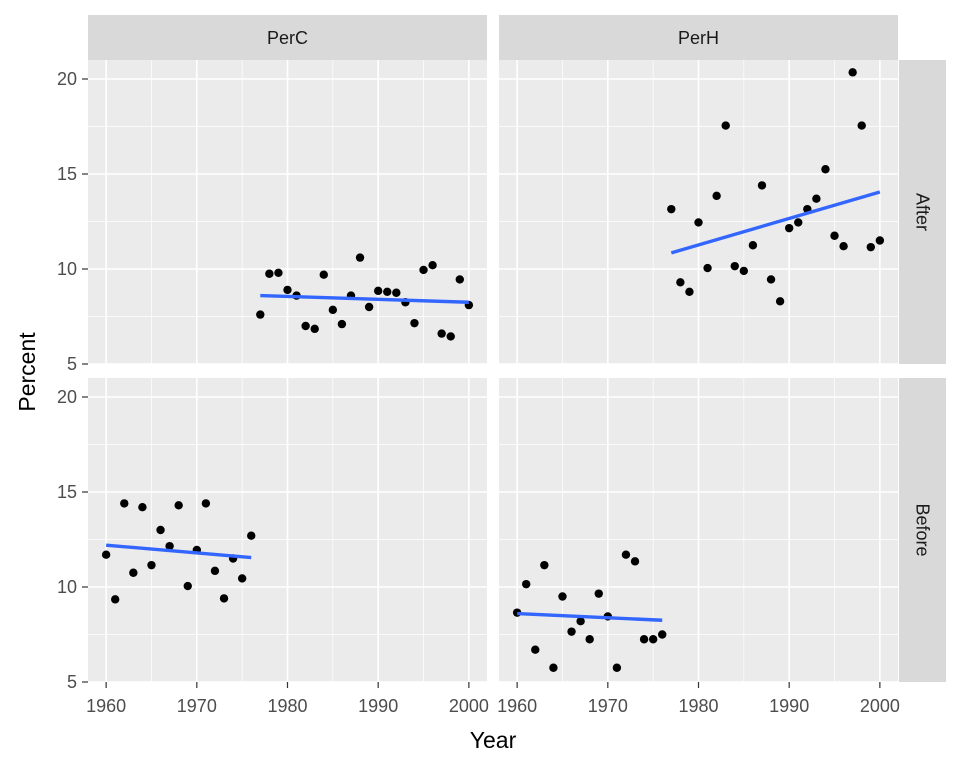 This screenshot has width=960, height=768. I want to click on strip-label: PerH, so click(698, 38).